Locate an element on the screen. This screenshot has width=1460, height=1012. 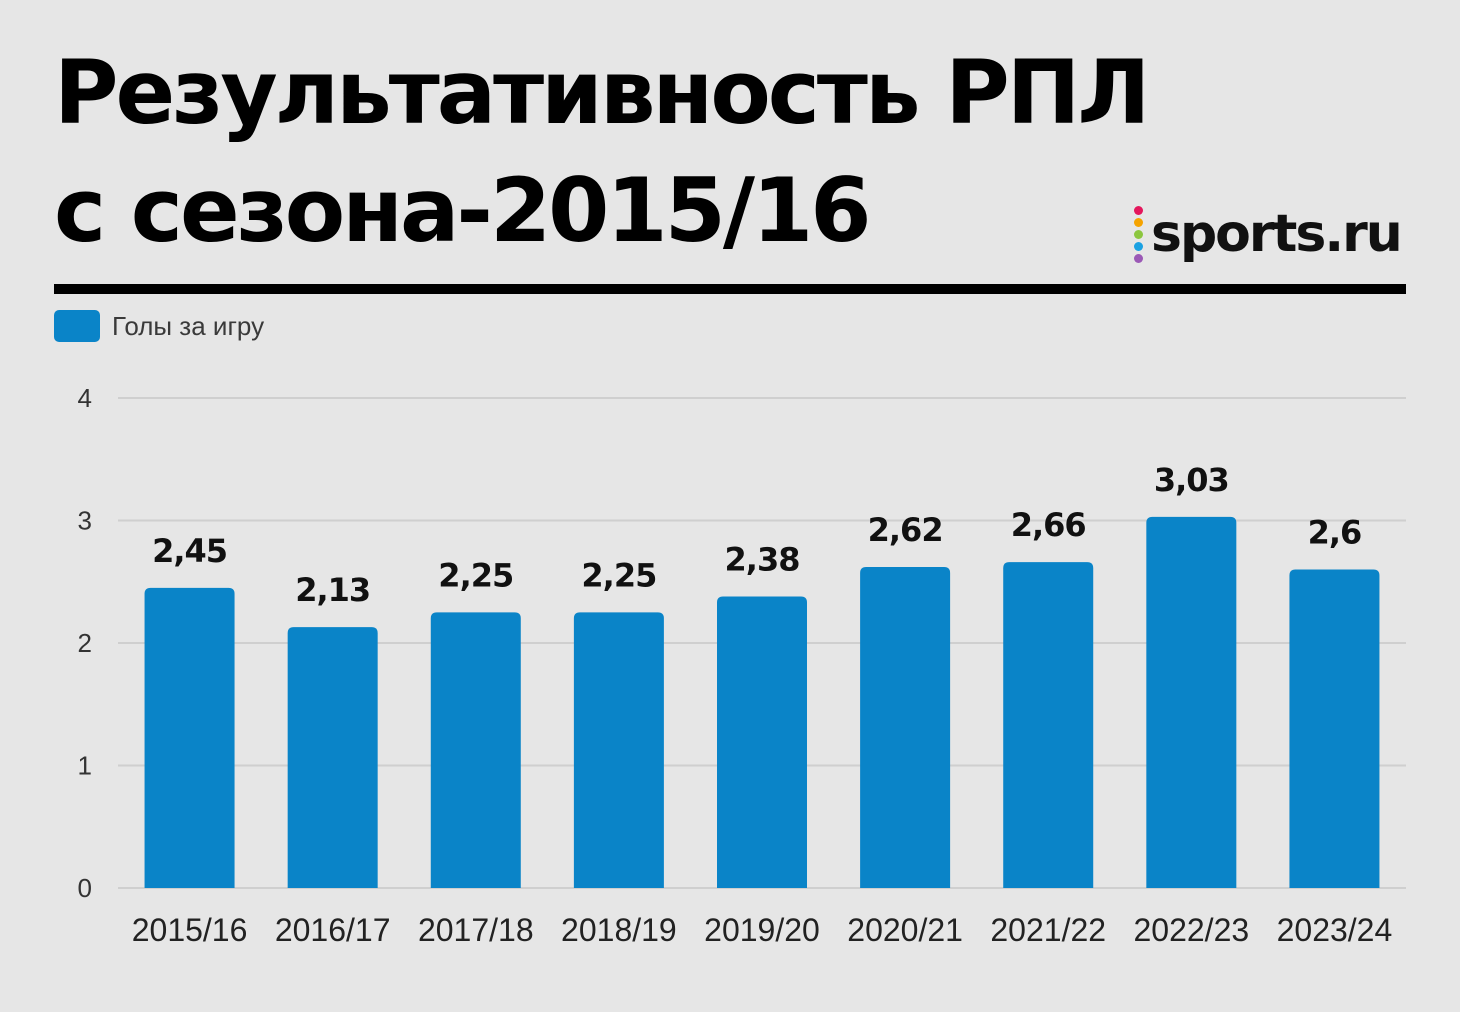
x-tick-label: 2022/23 is located at coordinates (1191, 930).